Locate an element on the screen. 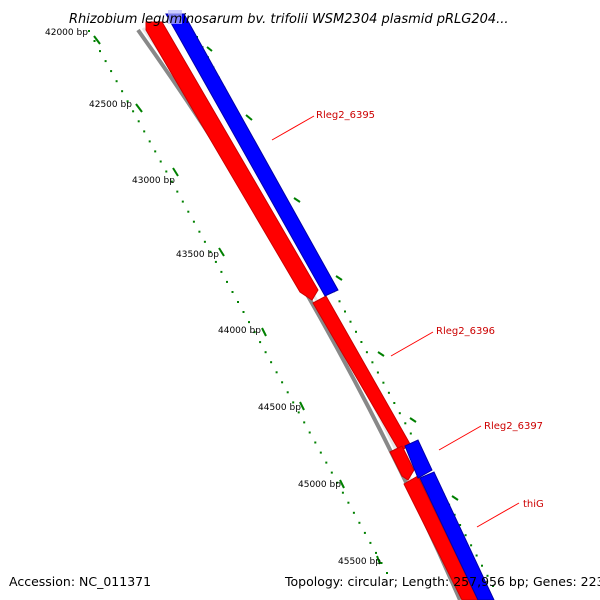 Image resolution: width=600 pixels, height=600 pixels. gene-label-text: Rleg2_6397 is located at coordinates (513, 426).